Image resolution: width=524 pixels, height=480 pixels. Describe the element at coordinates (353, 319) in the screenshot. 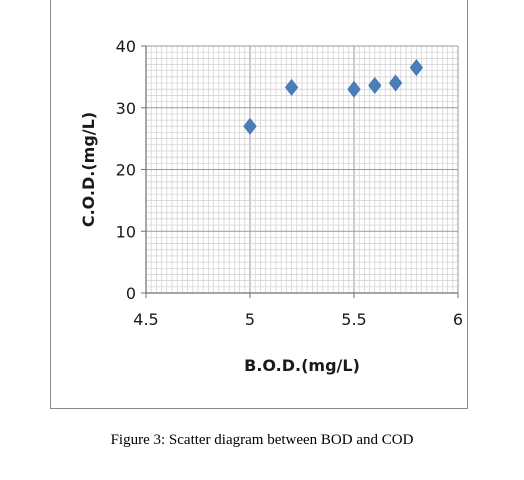

I see `x-tick-label: 5.5` at that location.